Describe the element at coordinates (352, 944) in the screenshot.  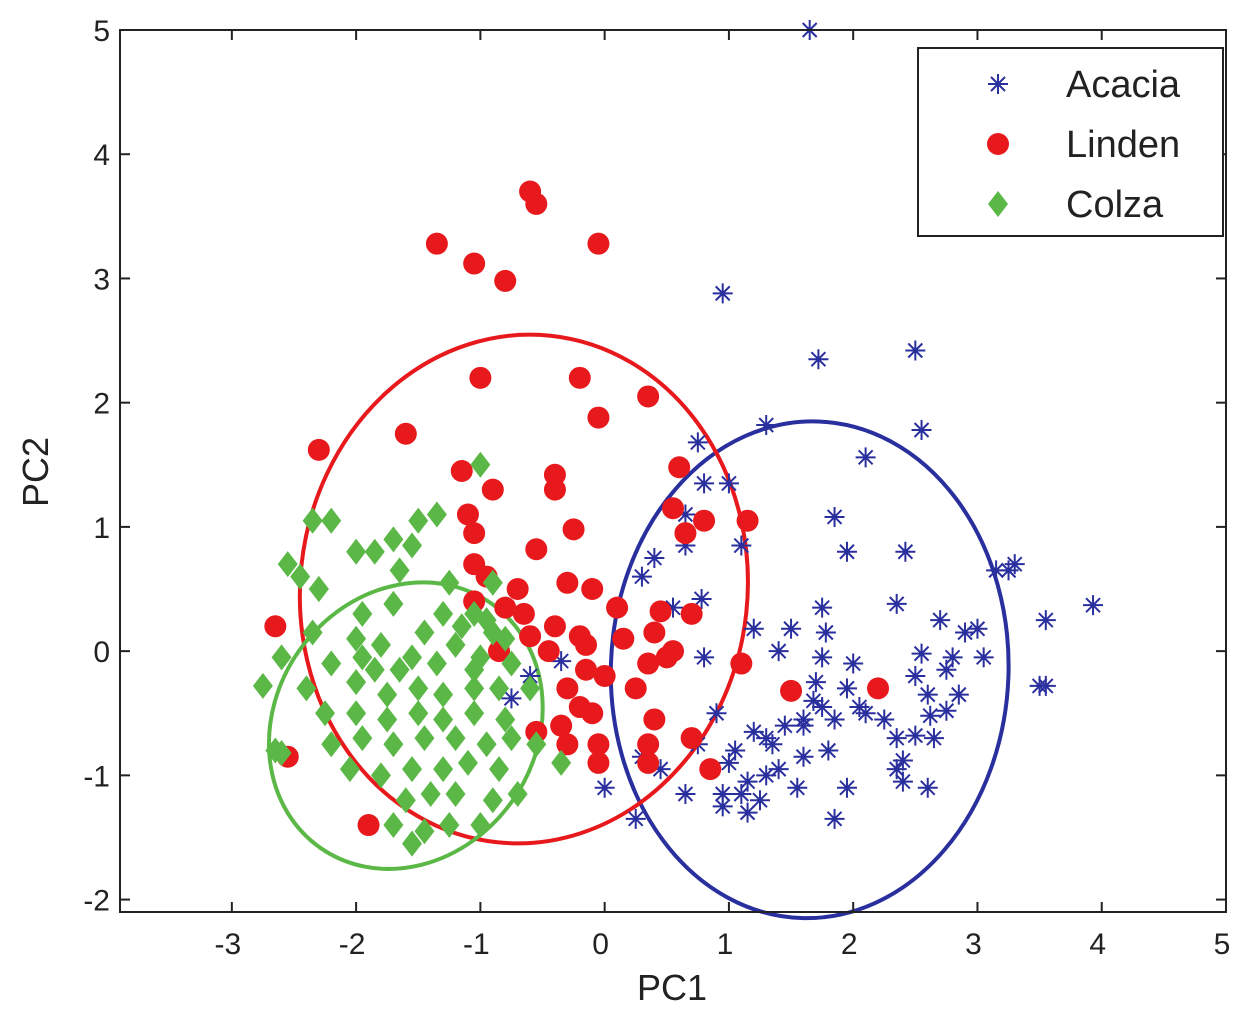
I see `x-tick-label: -2` at that location.